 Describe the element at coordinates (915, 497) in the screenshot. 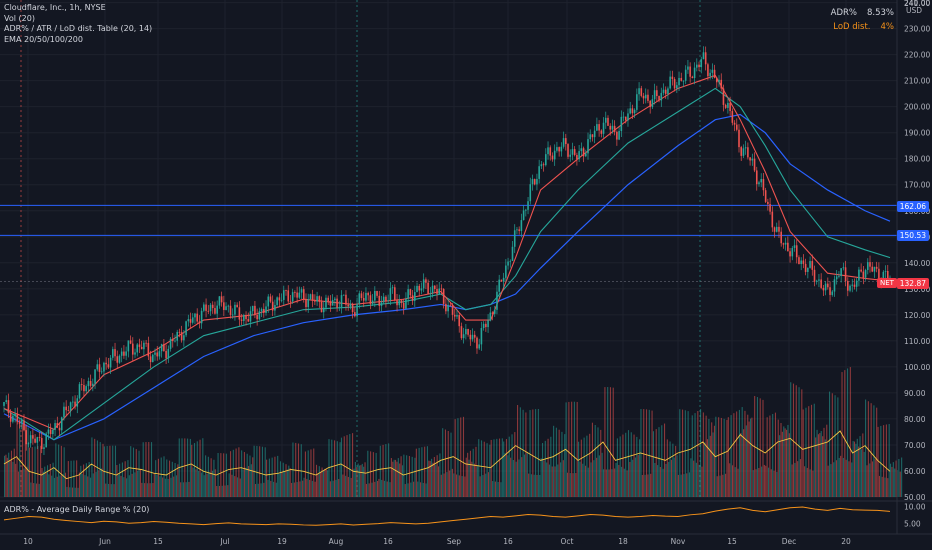

I see `y-tick-label: 50.00` at that location.